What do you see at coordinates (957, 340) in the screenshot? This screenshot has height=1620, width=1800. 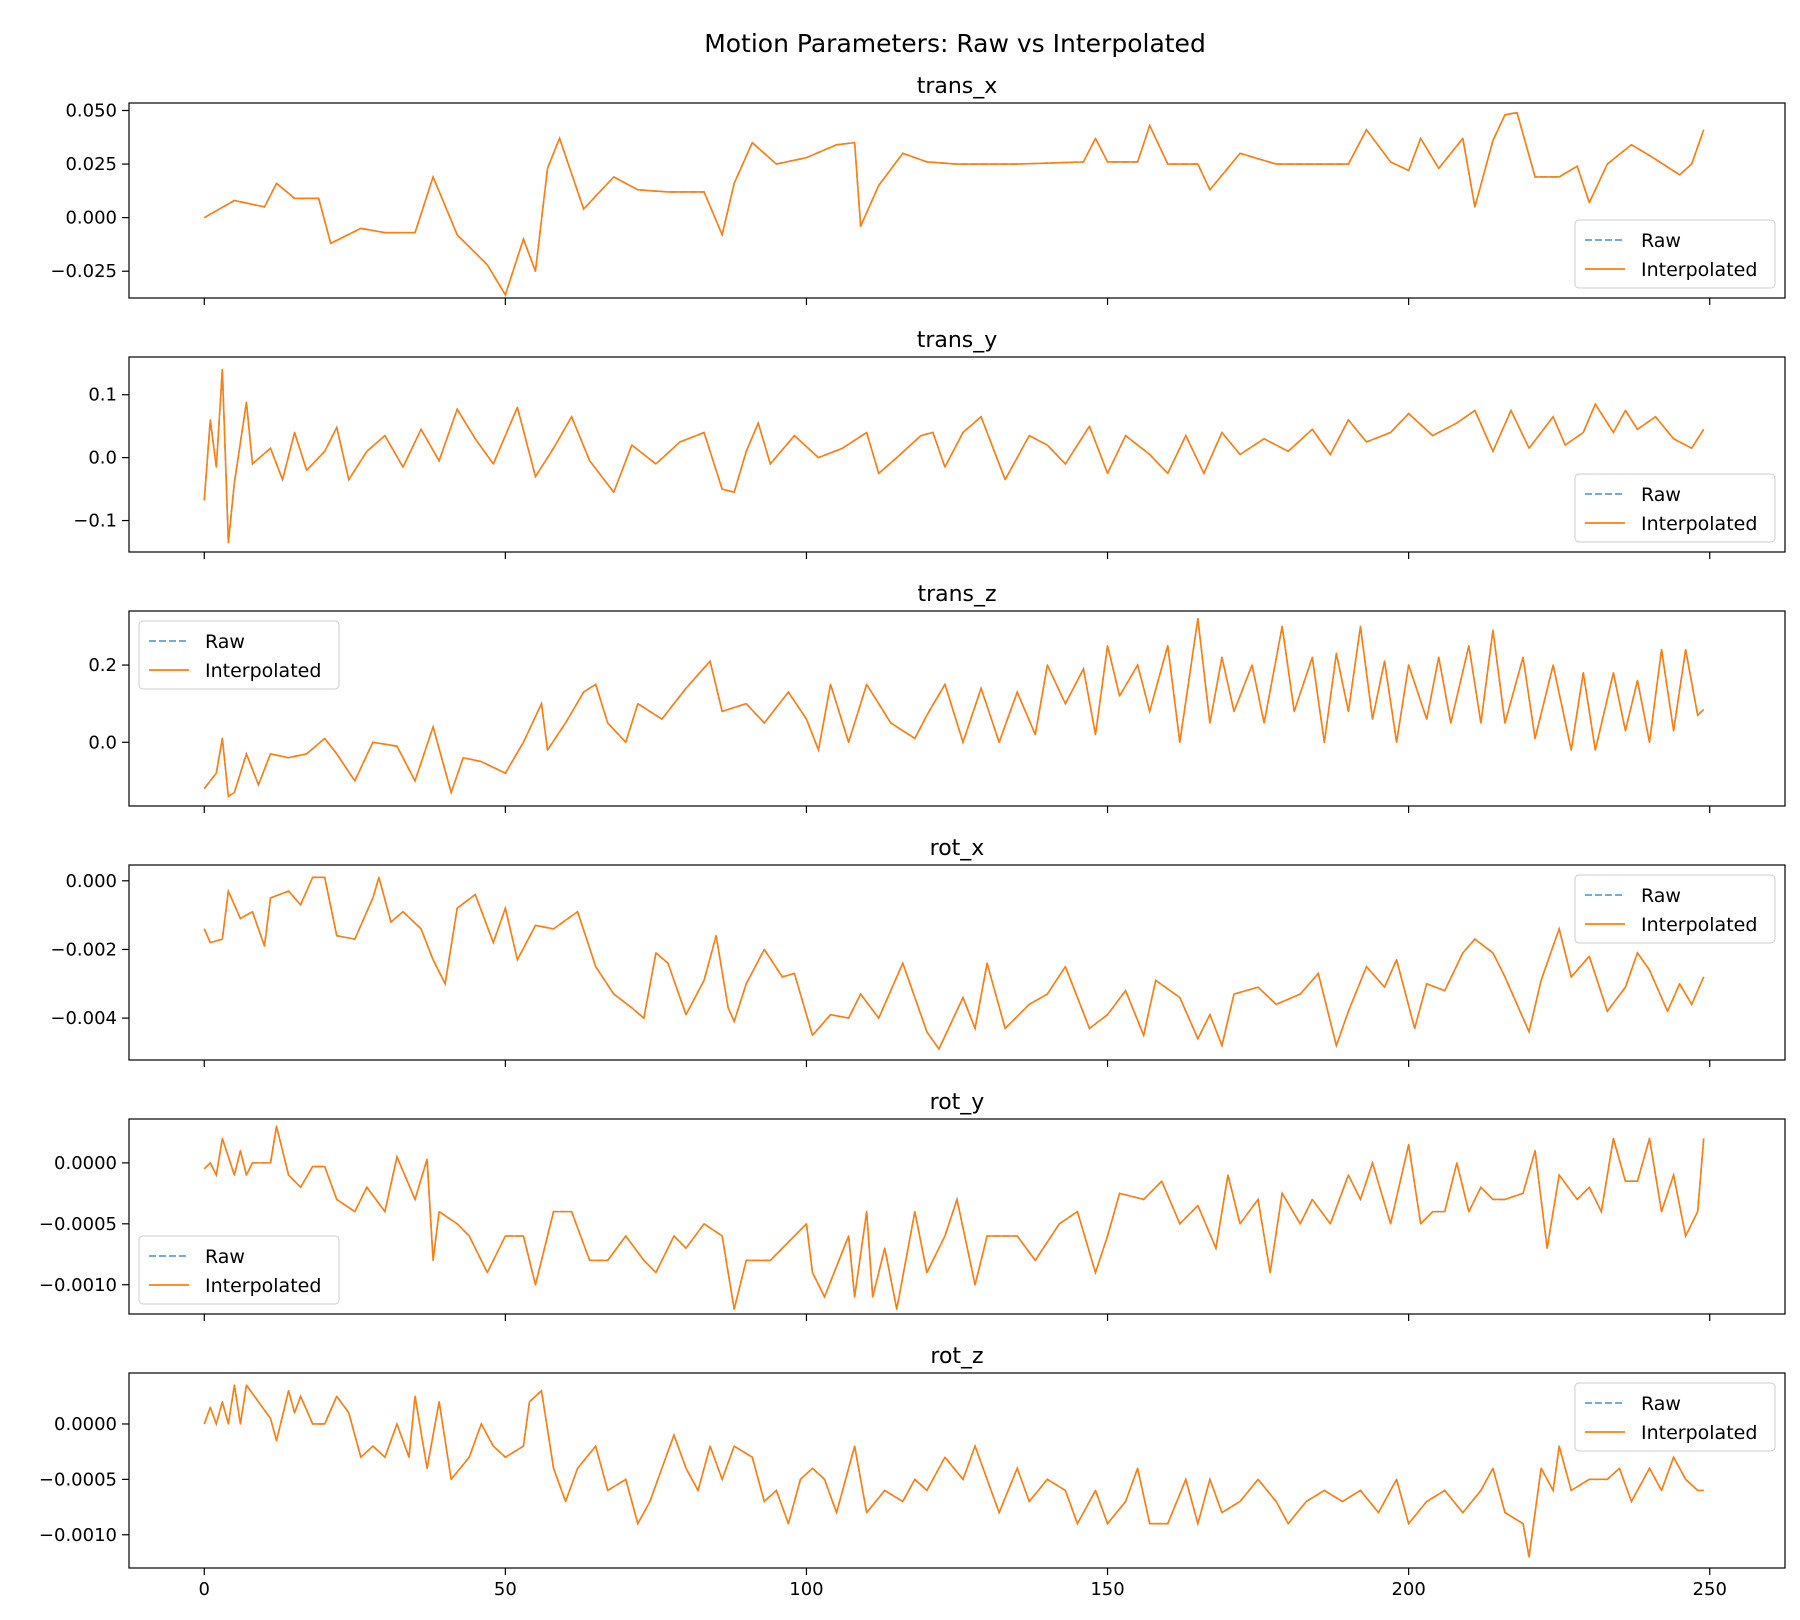 I see `subplot-title: trans_y` at bounding box center [957, 340].